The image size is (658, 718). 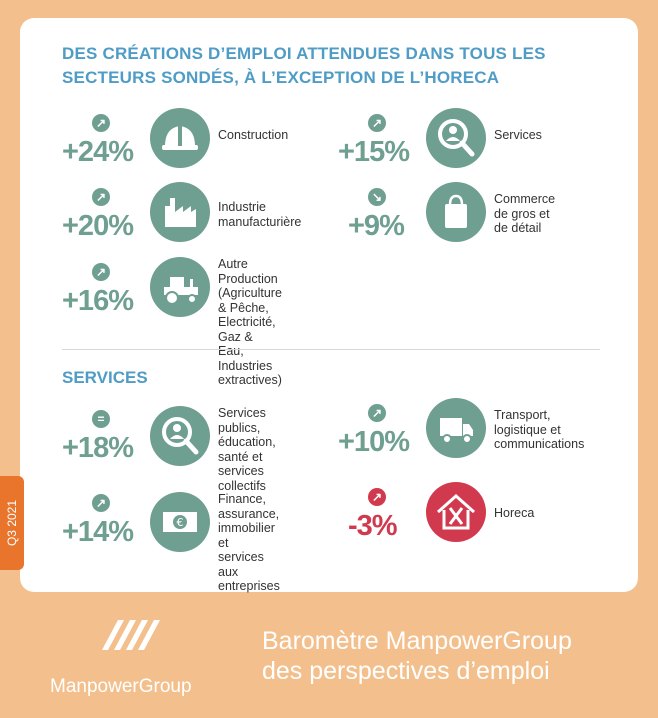 I want to click on sector-percentage: +20%, so click(x=98, y=226).